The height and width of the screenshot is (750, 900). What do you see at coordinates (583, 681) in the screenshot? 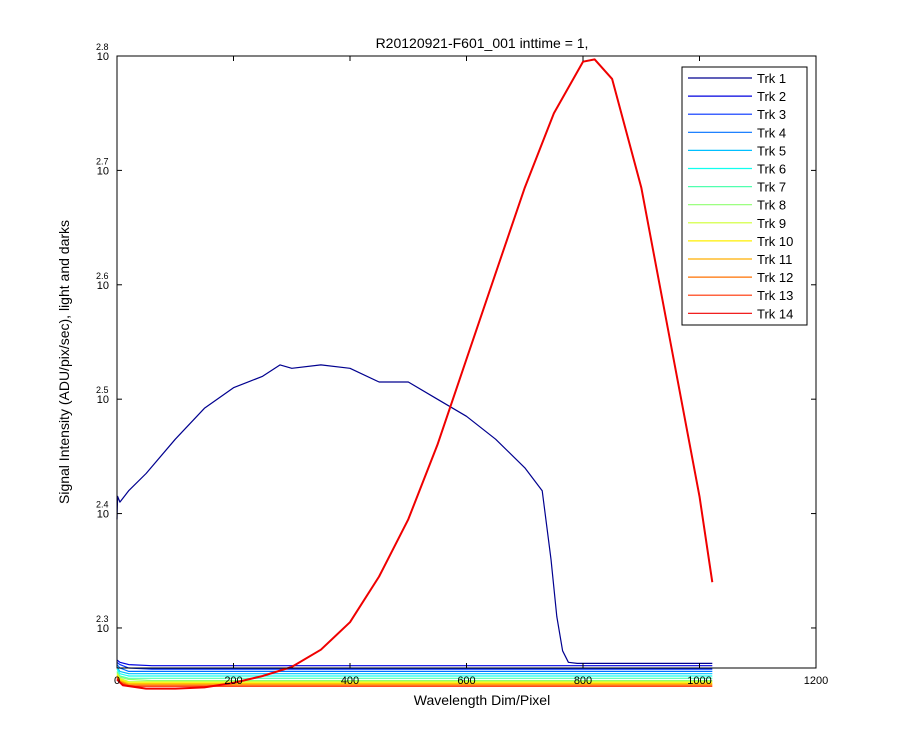
I see `x-tick-label: 800` at bounding box center [583, 681].